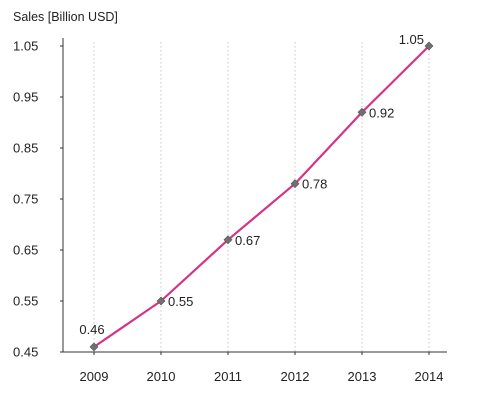  What do you see at coordinates (180, 301) in the screenshot?
I see `data-label-2010: 0.55` at bounding box center [180, 301].